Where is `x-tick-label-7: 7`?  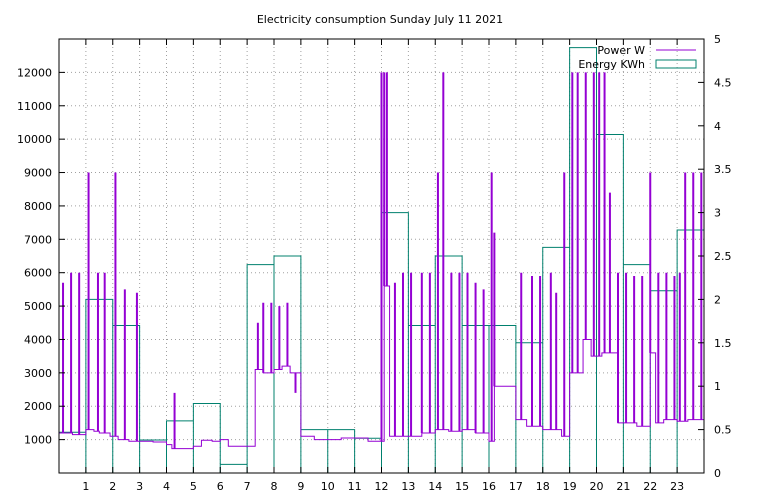 x-tick-label-7: 7 is located at coordinates (247, 486).